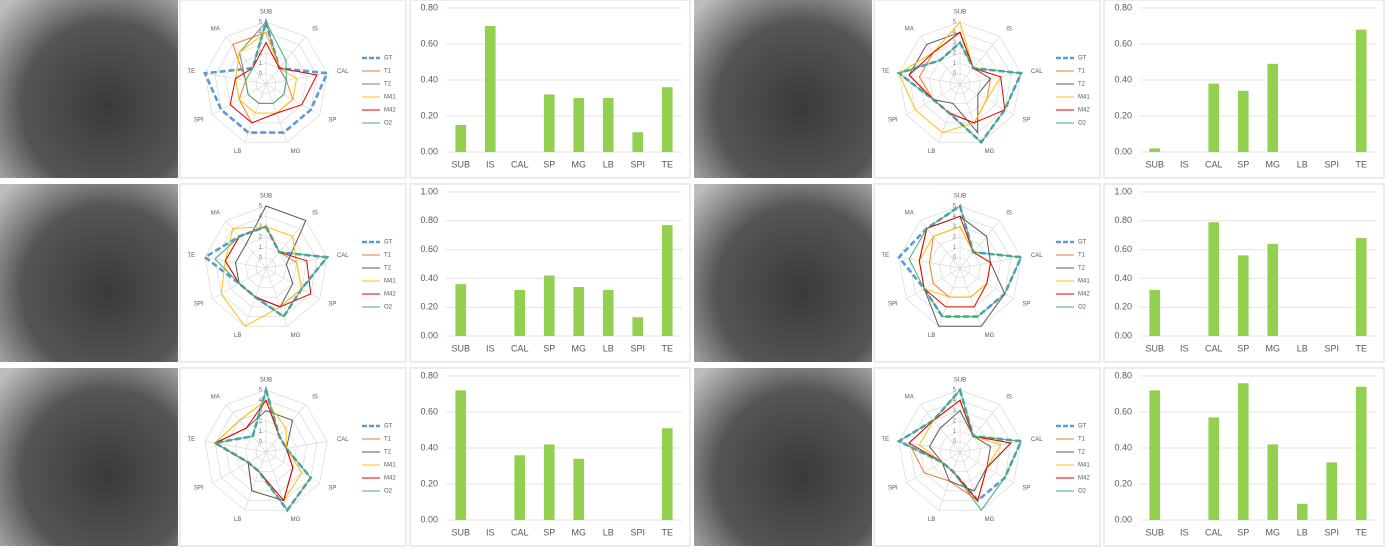 The height and width of the screenshot is (552, 1392). What do you see at coordinates (429, 79) in the screenshot?
I see `y-tick-label: 0.40` at bounding box center [429, 79].